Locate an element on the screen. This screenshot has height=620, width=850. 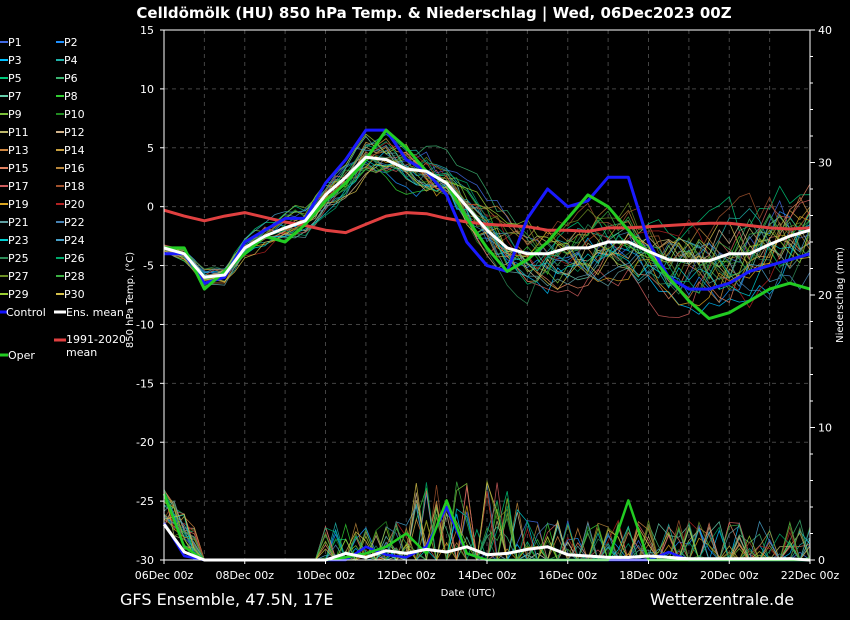
y2-axis-ticks: 40 30 20 10 0 is located at coordinates (821, 295).